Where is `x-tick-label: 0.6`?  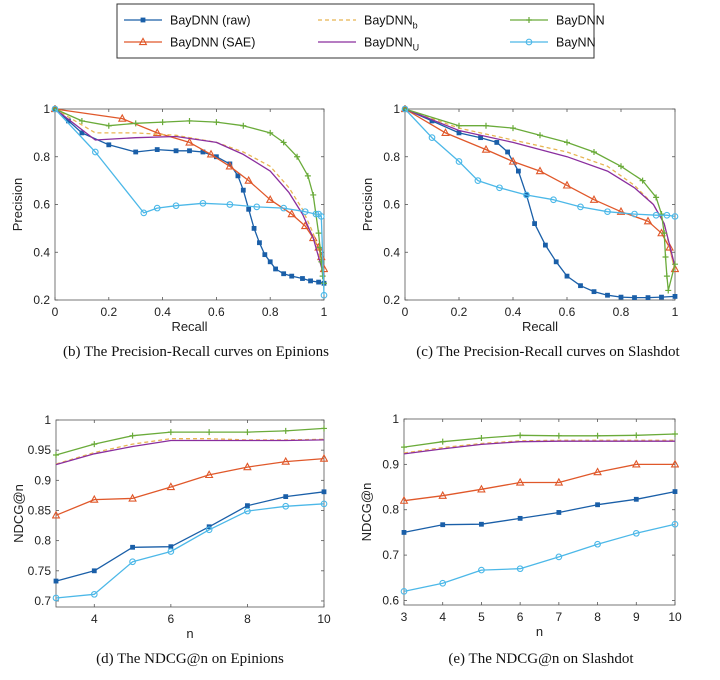
x-tick-label: 0.6 is located at coordinates (216, 312).